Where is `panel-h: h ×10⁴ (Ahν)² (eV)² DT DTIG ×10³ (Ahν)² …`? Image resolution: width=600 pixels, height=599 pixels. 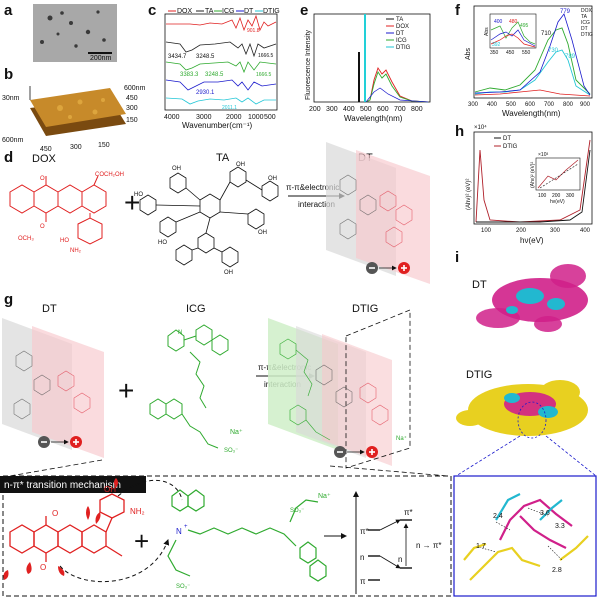
panel-h: h ×10⁴ (Ahν)² (eV)² DT DTIG ×10³ (Ahν)² … is located at coordinates (524, 184).